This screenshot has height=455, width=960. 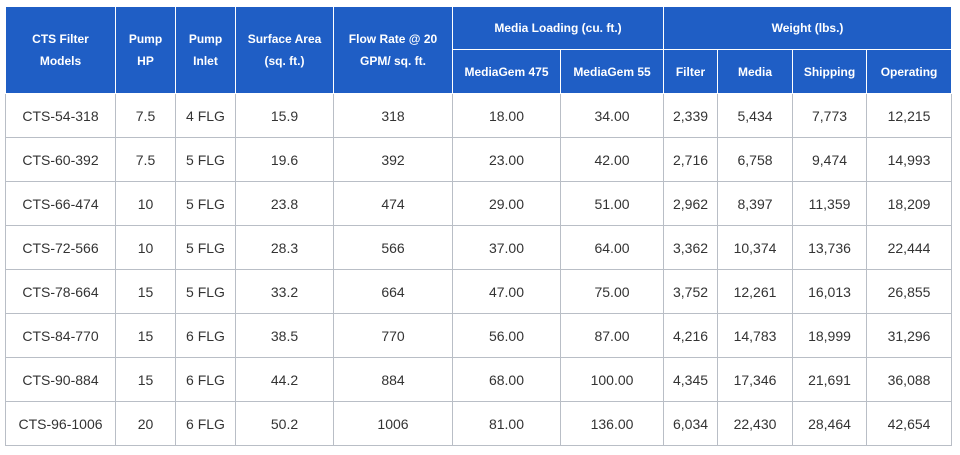 What do you see at coordinates (691, 423) in the screenshot?
I see `cell-weight-filter: 6,034` at bounding box center [691, 423].